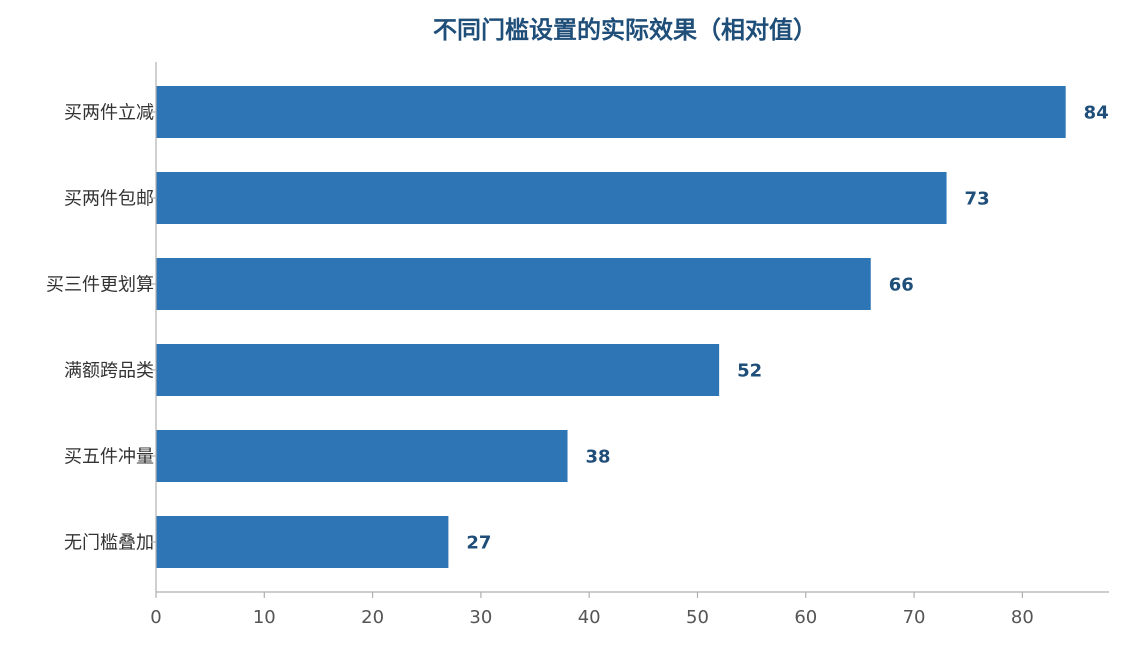 This screenshot has height=645, width=1124. I want to click on x-tick-label-60: 60, so click(805, 617).